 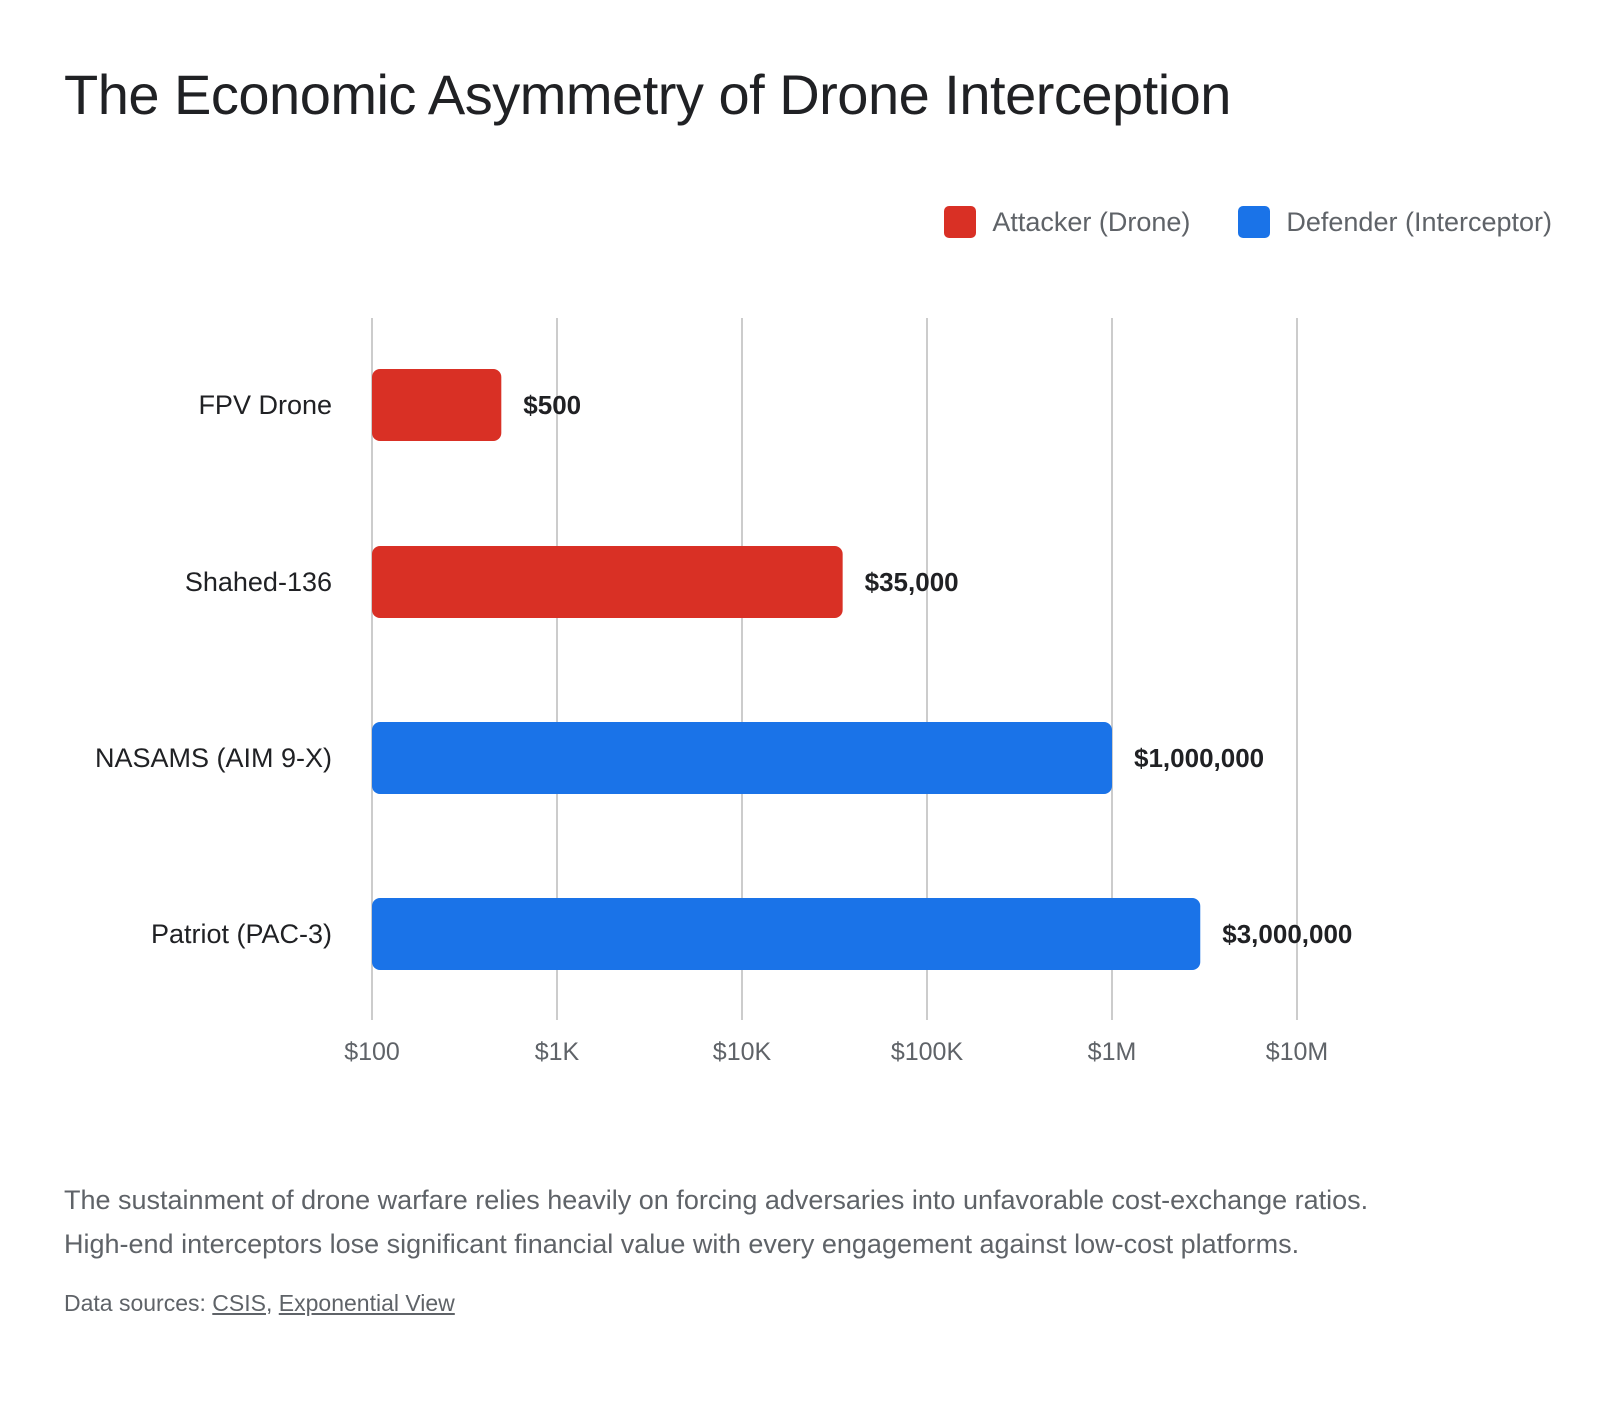 What do you see at coordinates (241, 934) in the screenshot?
I see `category-label: Patriot (PAC-3)` at bounding box center [241, 934].